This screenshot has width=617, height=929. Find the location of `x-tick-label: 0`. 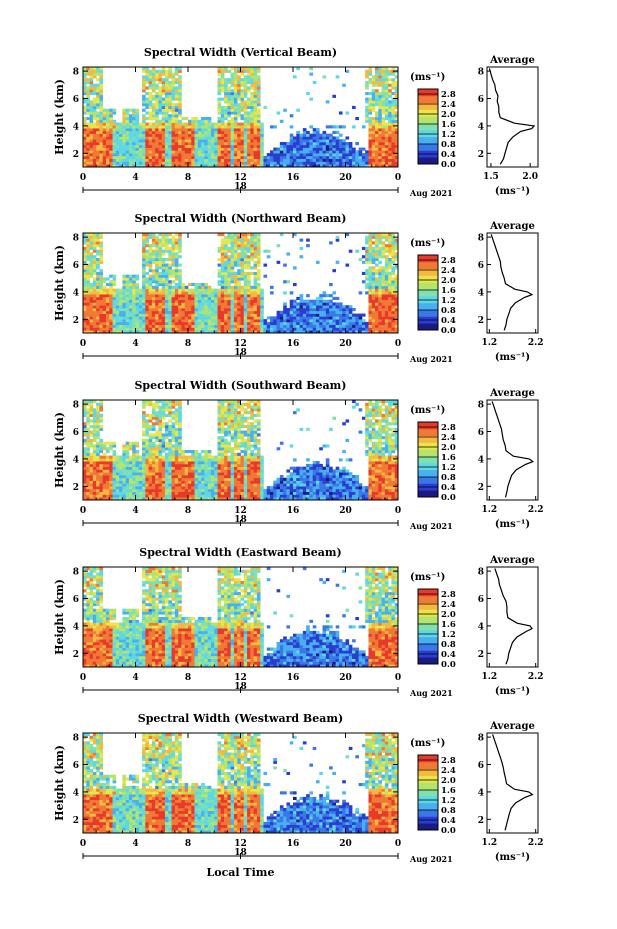

x-tick-label: 0 is located at coordinates (398, 178).